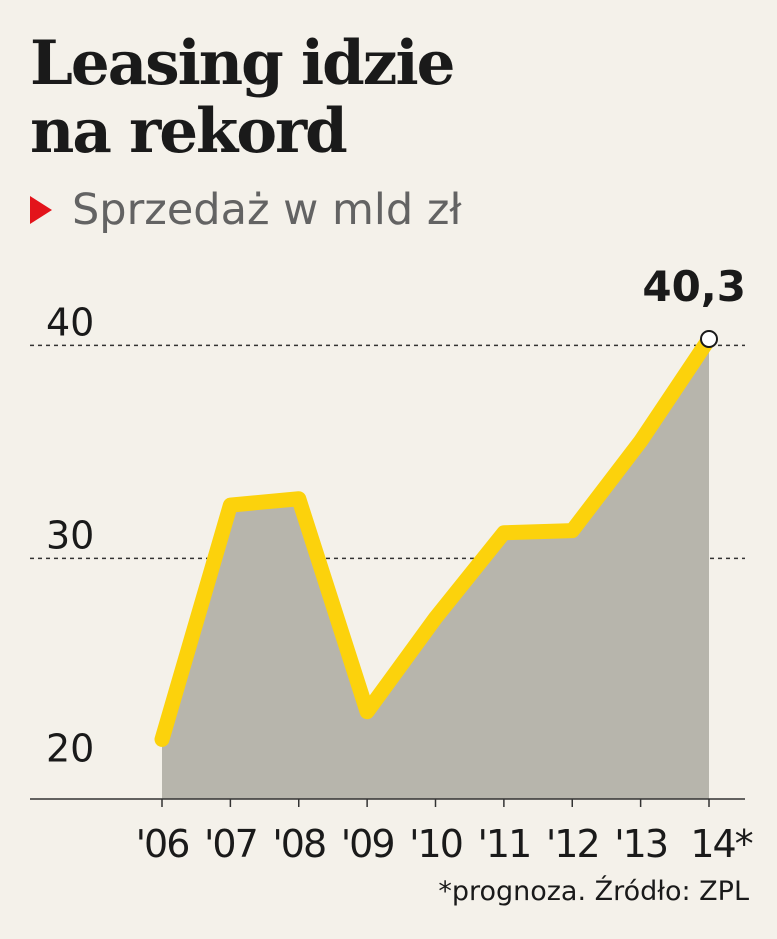 The width and height of the screenshot is (777, 939). Describe the element at coordinates (70, 322) in the screenshot. I see `y-tick-label-40: 40` at that location.